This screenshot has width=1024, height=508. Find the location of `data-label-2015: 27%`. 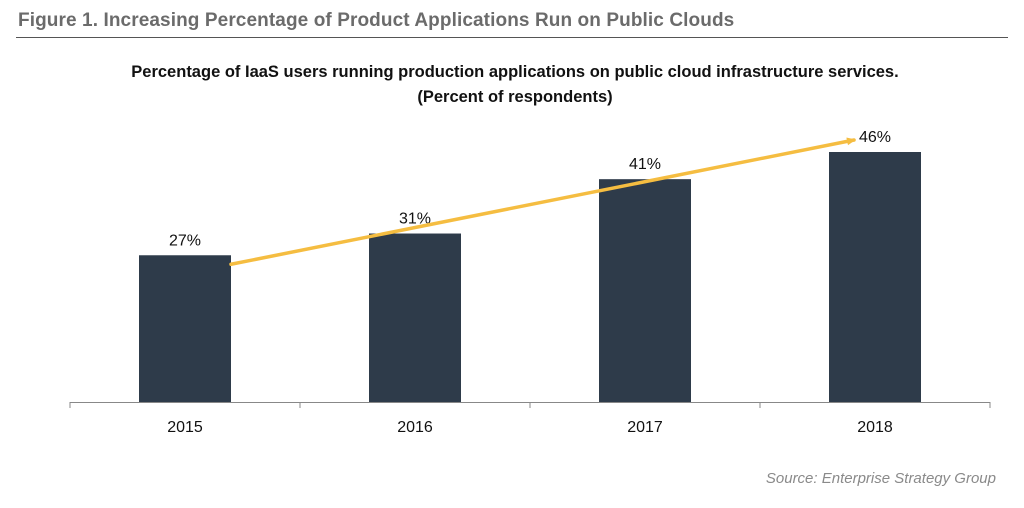

data-label-2015: 27% is located at coordinates (185, 240).